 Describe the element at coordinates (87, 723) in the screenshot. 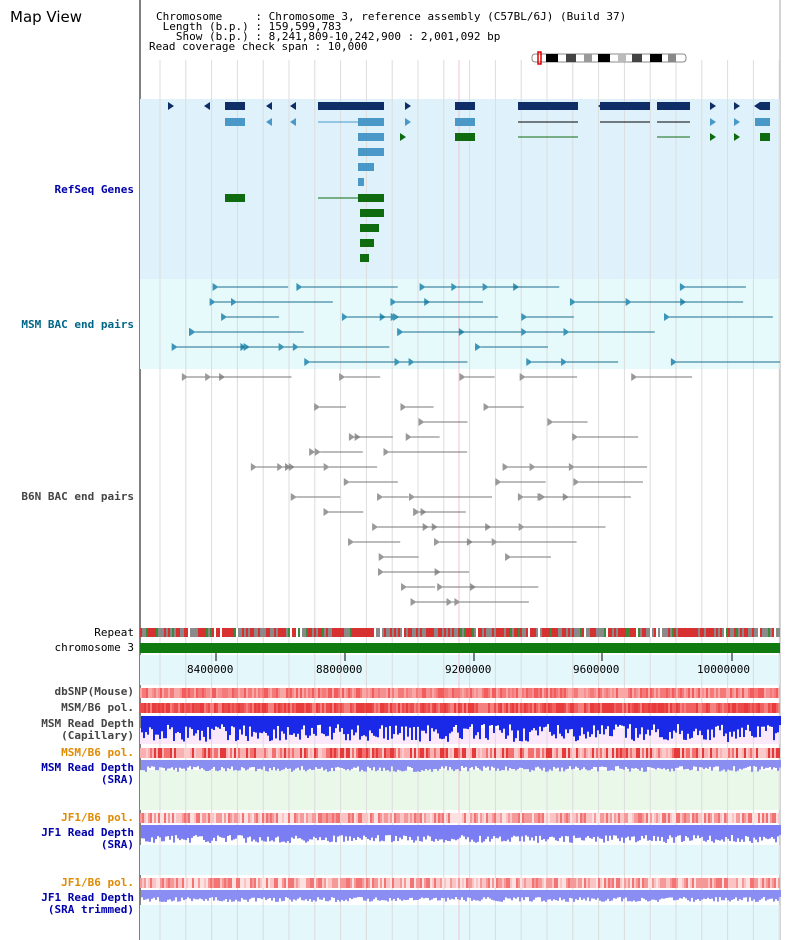

I see `track-label-msm-depth-capillary: MSM Read Depth` at that location.